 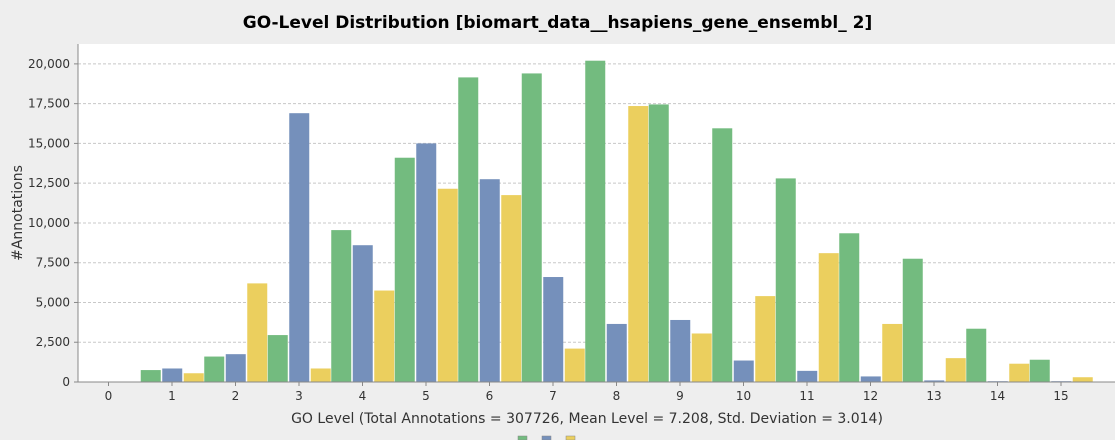 I want to click on x-tick-label: 6, so click(x=490, y=396).